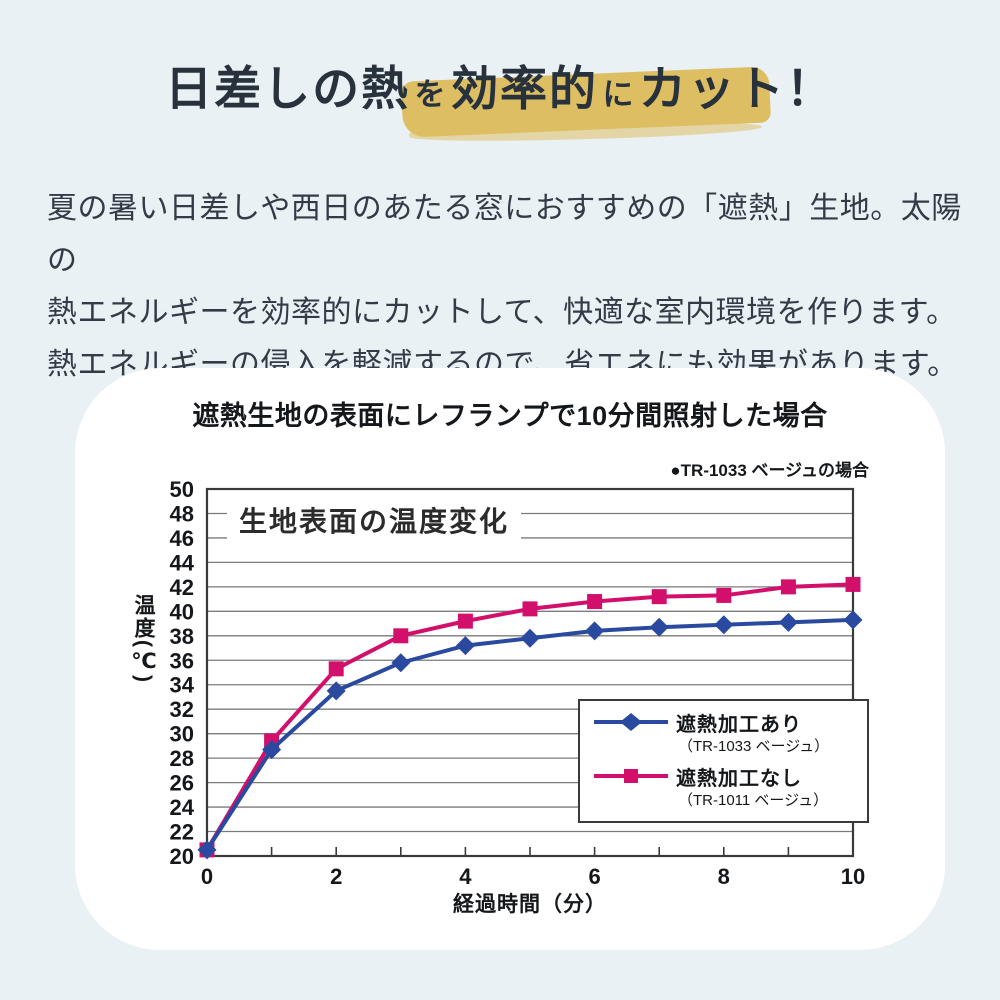 The width and height of the screenshot is (1000, 1000). Describe the element at coordinates (530, 904) in the screenshot. I see `x-axis-label: 経過時間（分）` at that location.